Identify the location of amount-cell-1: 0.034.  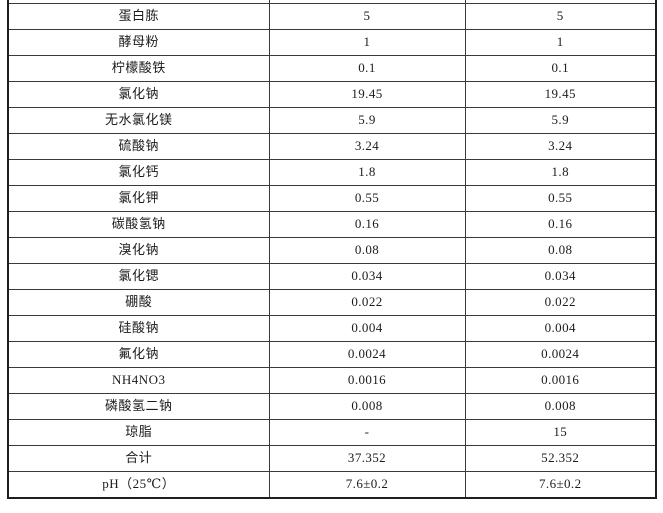
(367, 276).